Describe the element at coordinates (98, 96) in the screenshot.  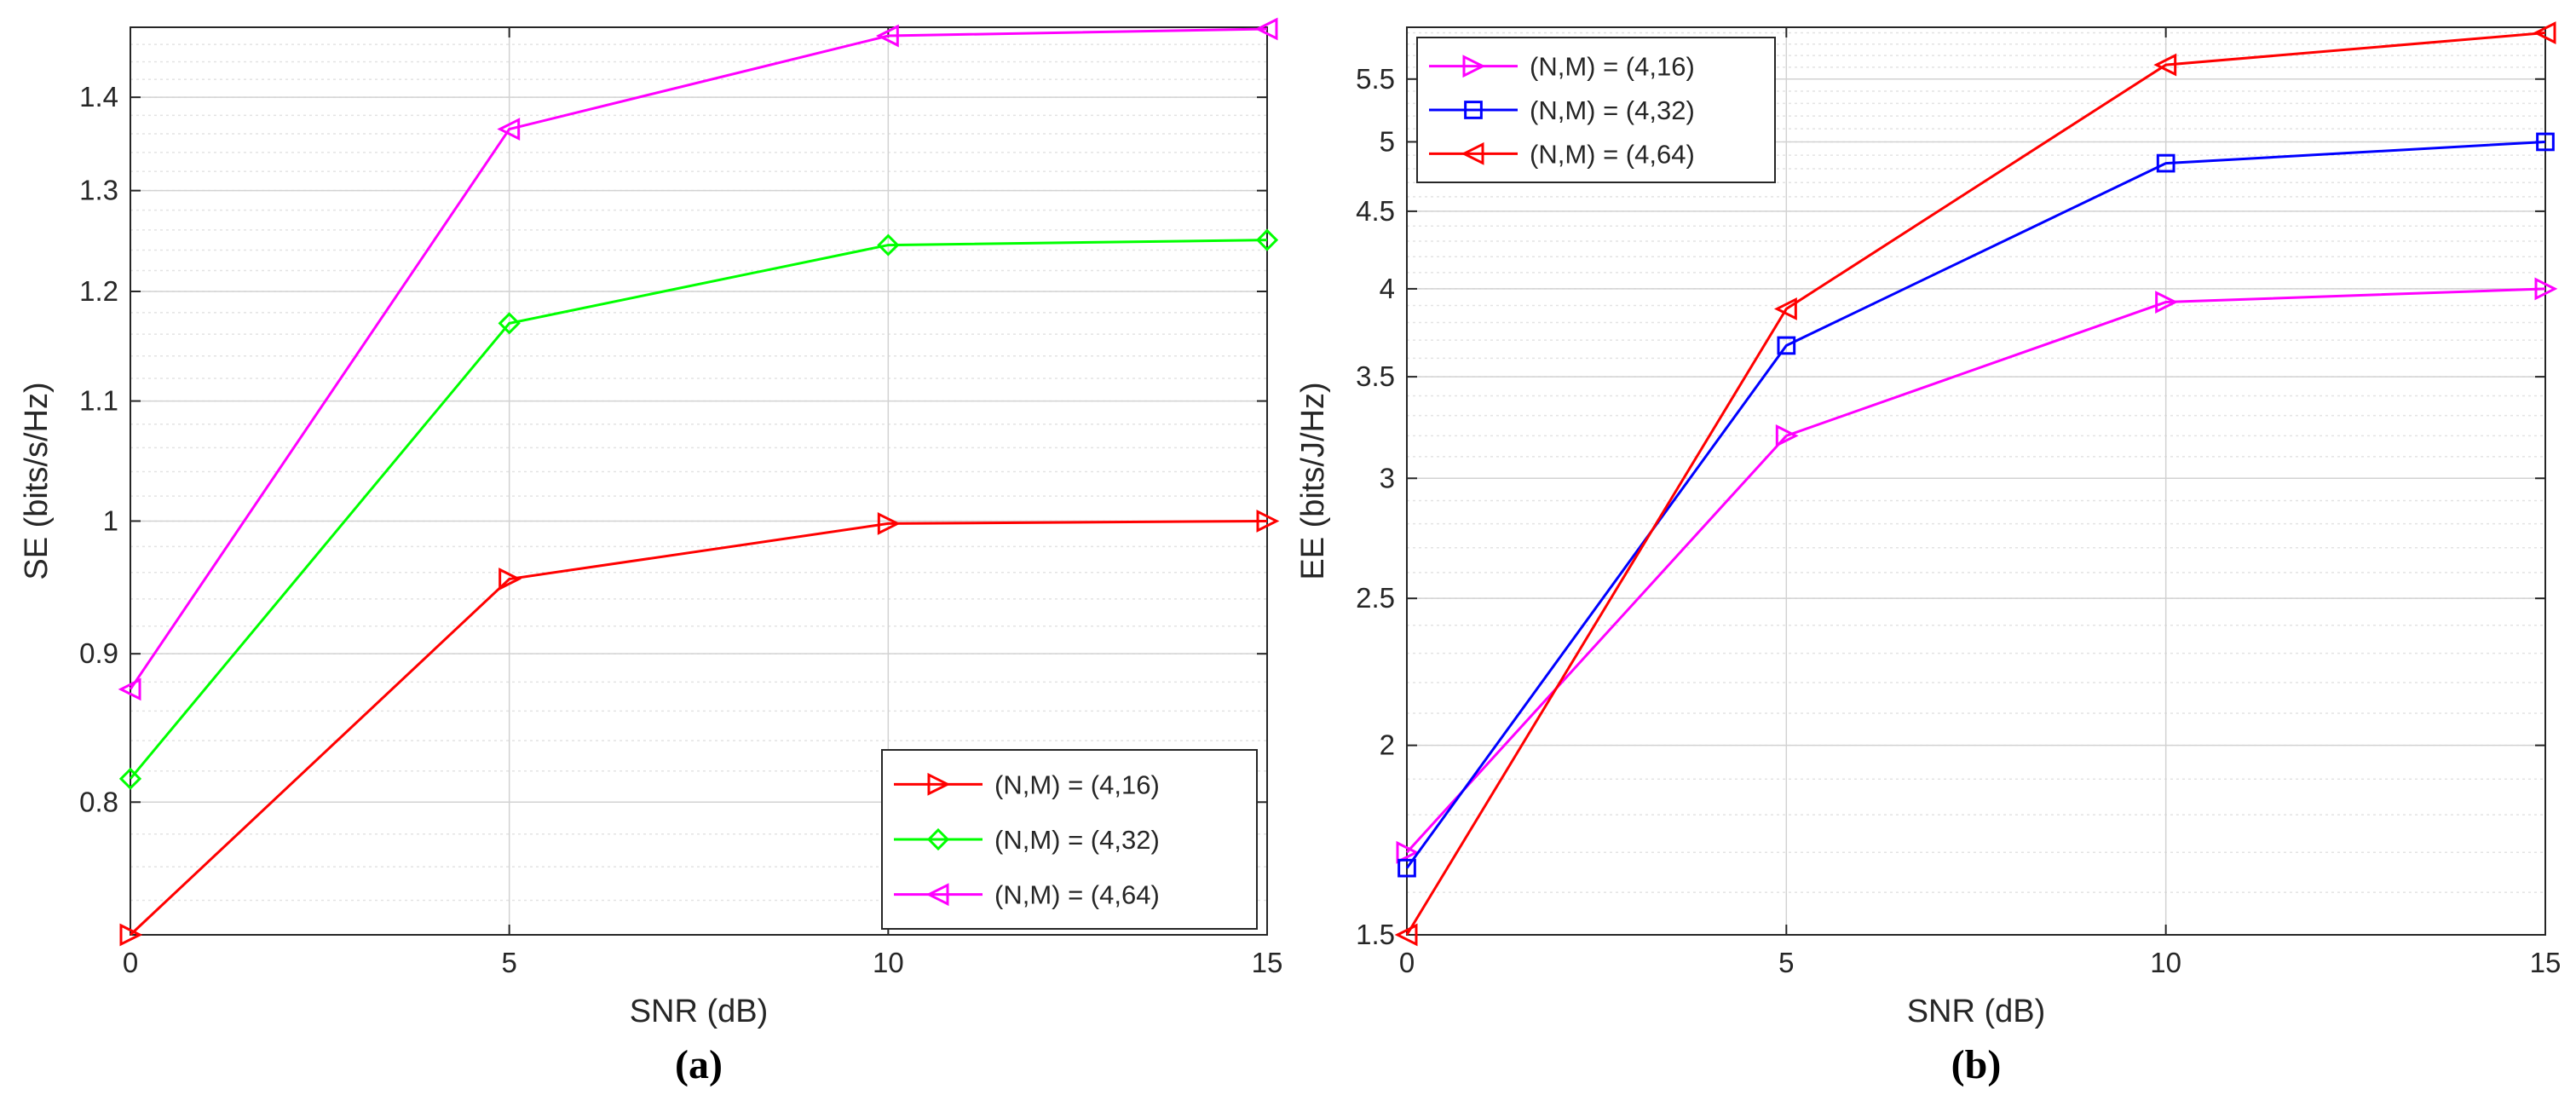
I see `y-tick-label: 1.4` at that location.